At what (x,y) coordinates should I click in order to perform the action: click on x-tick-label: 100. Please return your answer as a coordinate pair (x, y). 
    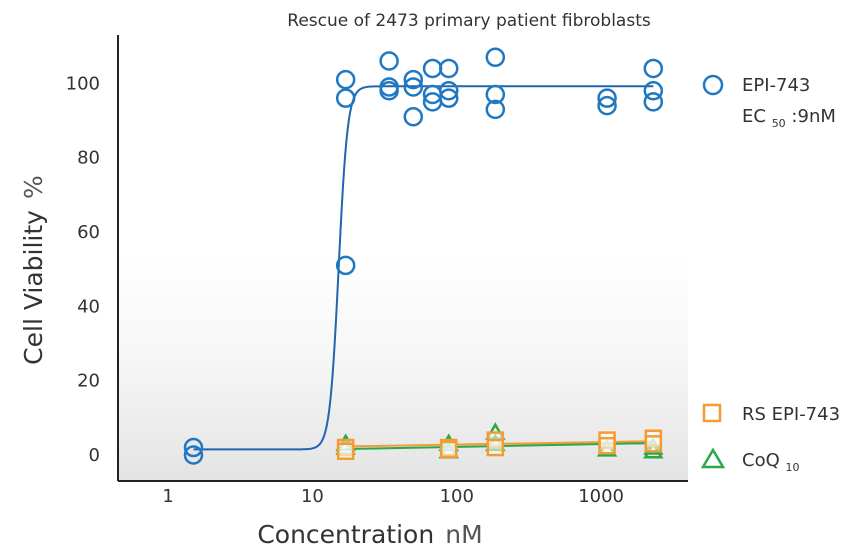
    Looking at the image, I should click on (457, 496).